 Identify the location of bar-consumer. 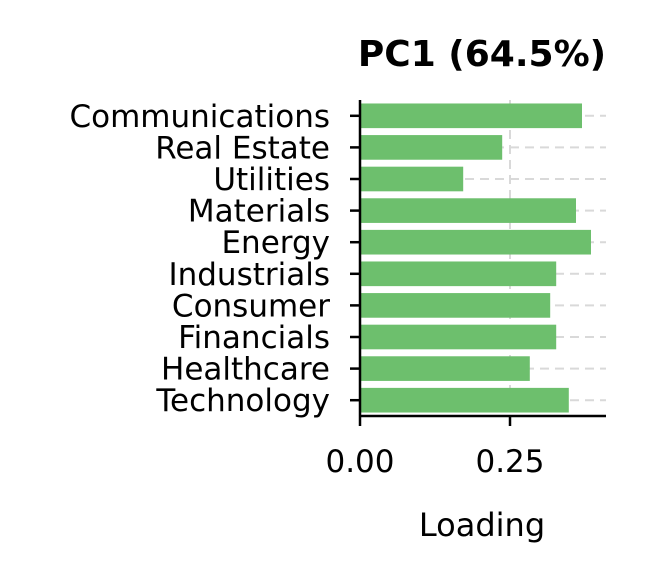
(455, 305).